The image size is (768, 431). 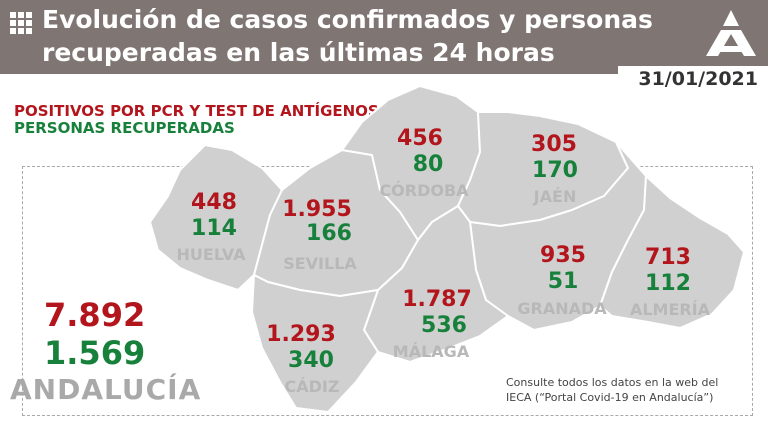 What do you see at coordinates (317, 209) in the screenshot?
I see `sevilla-positives: 1.955` at bounding box center [317, 209].